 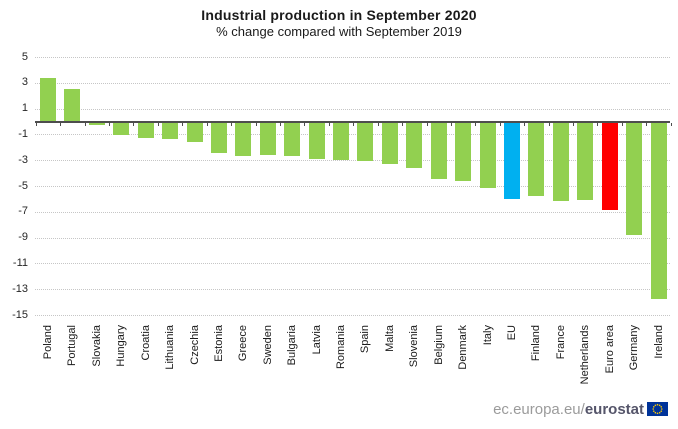 What do you see at coordinates (341, 141) in the screenshot?
I see `bar-romania` at bounding box center [341, 141].